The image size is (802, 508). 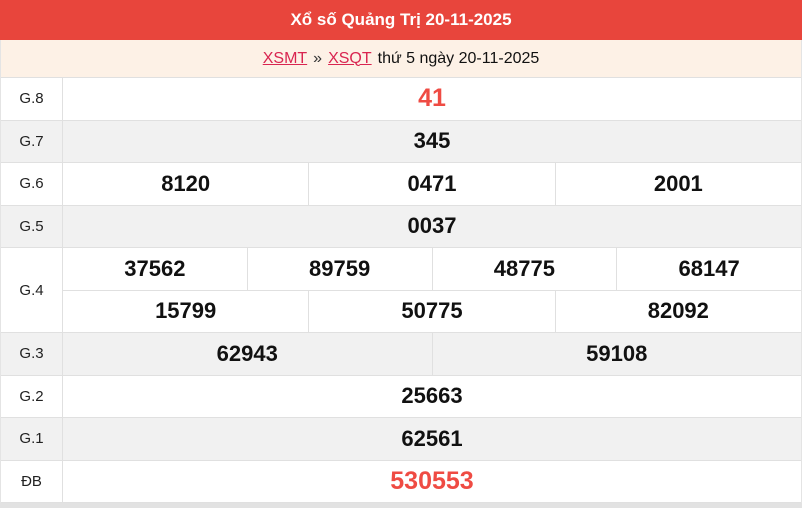 What do you see at coordinates (401, 226) in the screenshot?
I see `prize-row-g5: G.5 0037` at bounding box center [401, 226].